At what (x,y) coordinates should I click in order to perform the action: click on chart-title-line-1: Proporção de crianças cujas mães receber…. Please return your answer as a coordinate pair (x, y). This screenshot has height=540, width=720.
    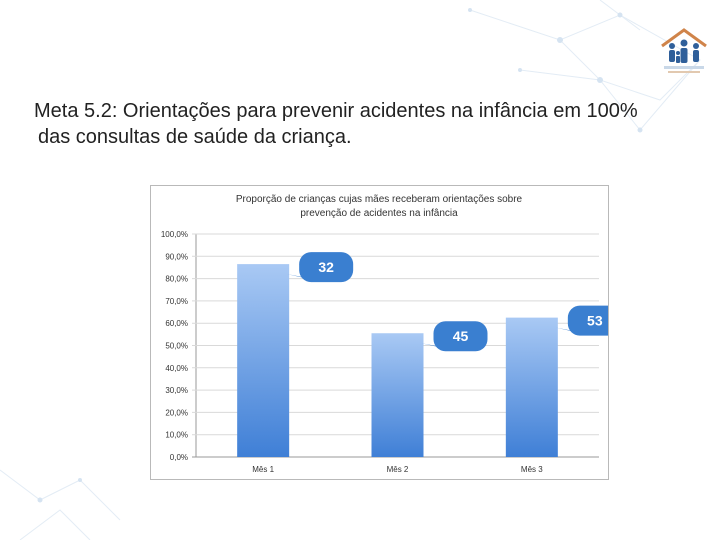
    Looking at the image, I should click on (379, 199).